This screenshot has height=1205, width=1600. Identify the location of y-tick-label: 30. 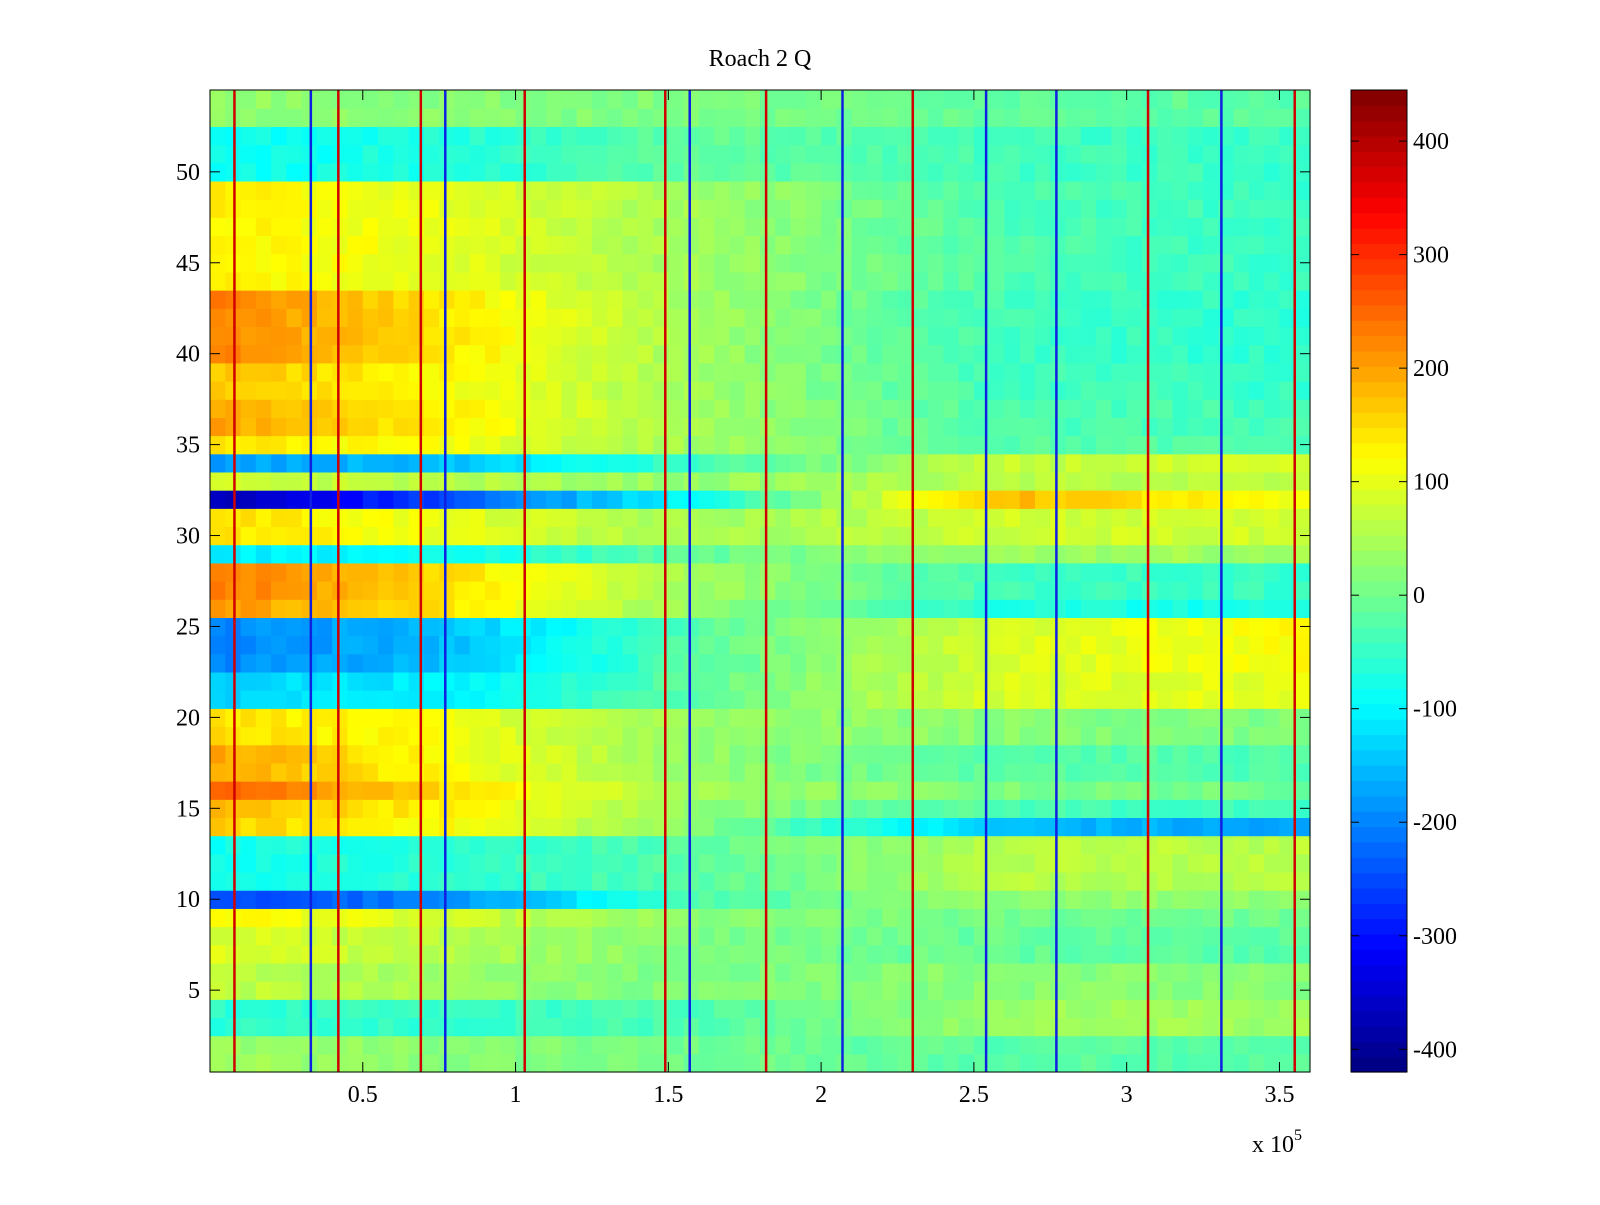
(188, 537).